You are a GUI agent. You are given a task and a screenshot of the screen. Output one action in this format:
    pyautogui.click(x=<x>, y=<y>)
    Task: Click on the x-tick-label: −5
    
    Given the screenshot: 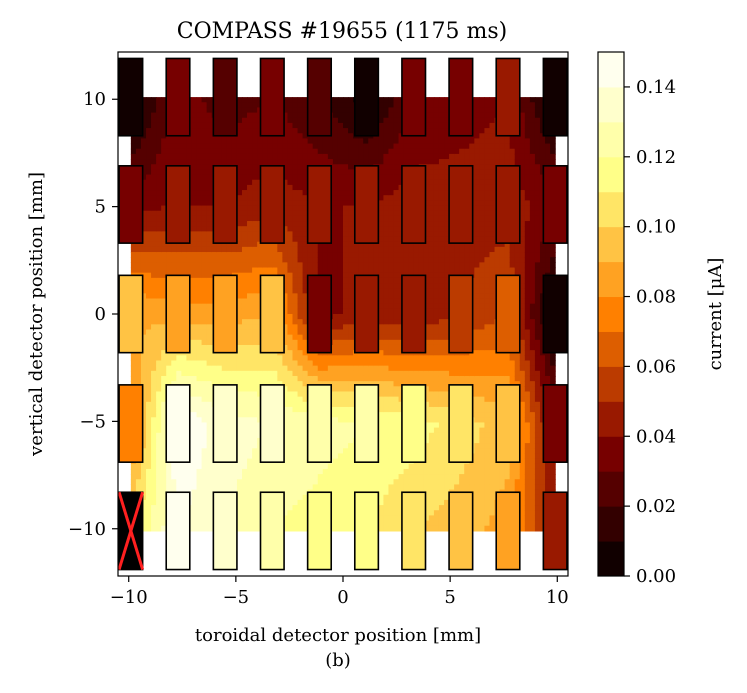 What is the action you would take?
    pyautogui.click(x=236, y=597)
    